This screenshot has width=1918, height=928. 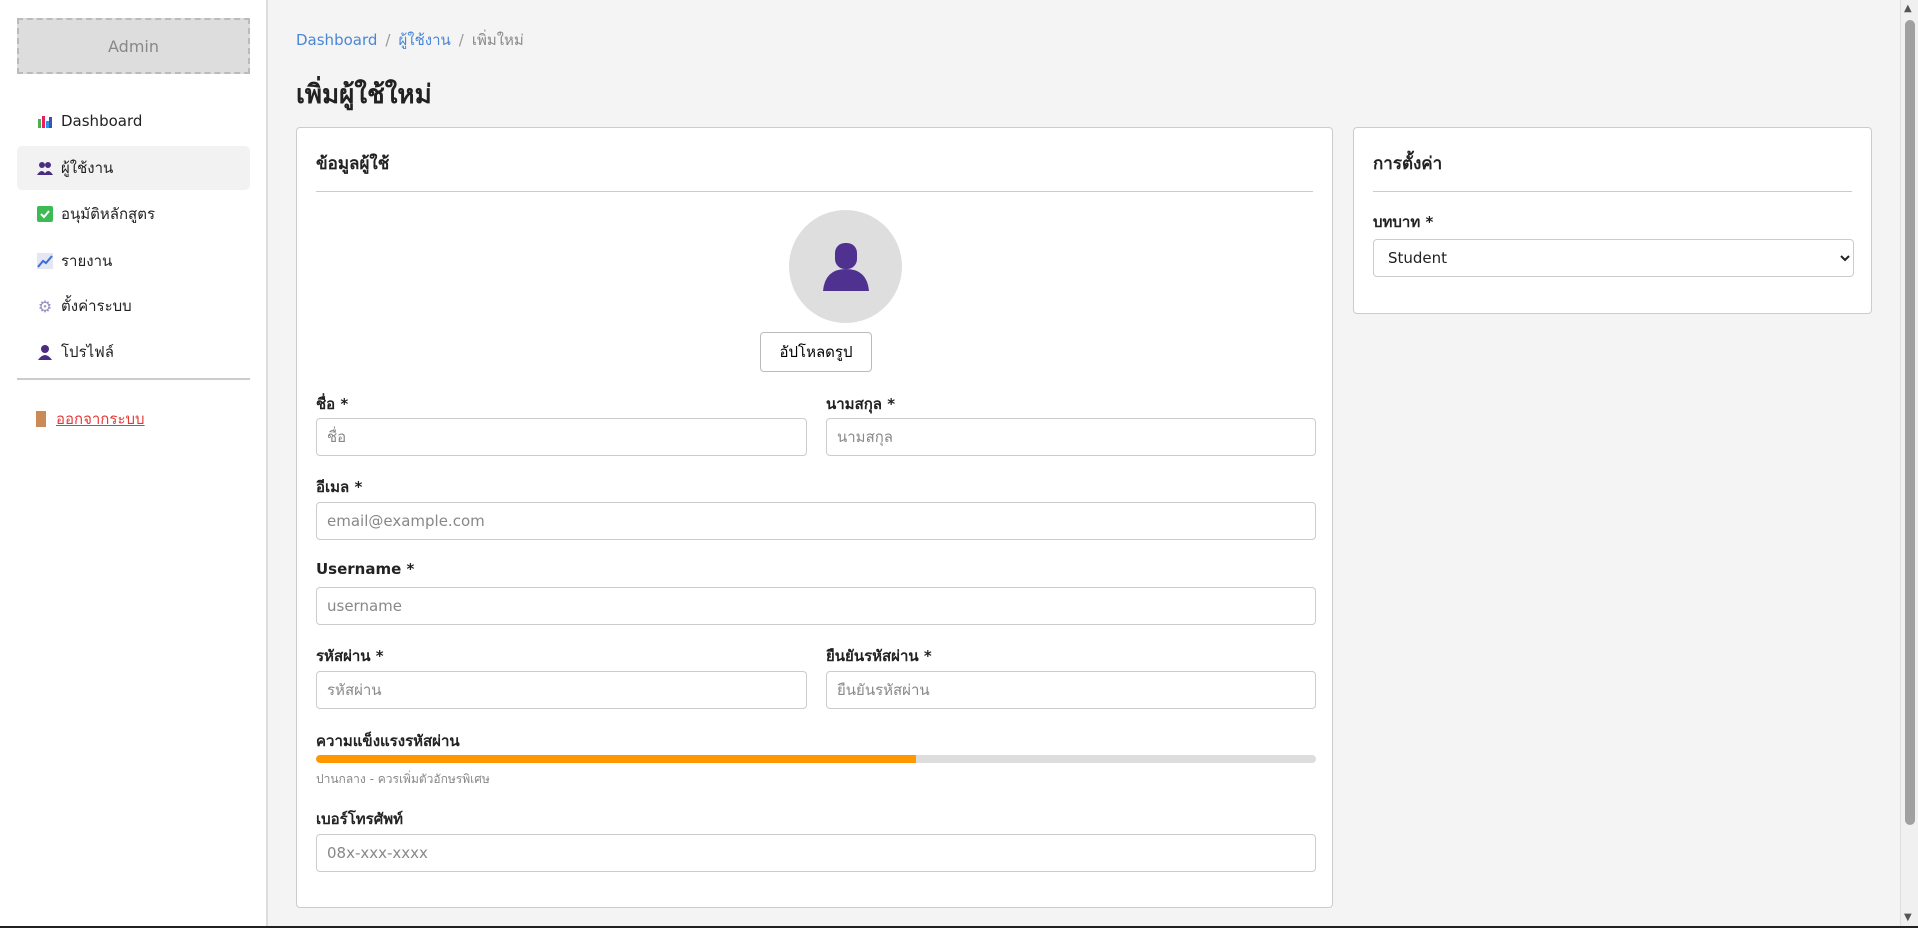 I want to click on breadcrumb-users: ผู้ใช้งาน, so click(x=424, y=40).